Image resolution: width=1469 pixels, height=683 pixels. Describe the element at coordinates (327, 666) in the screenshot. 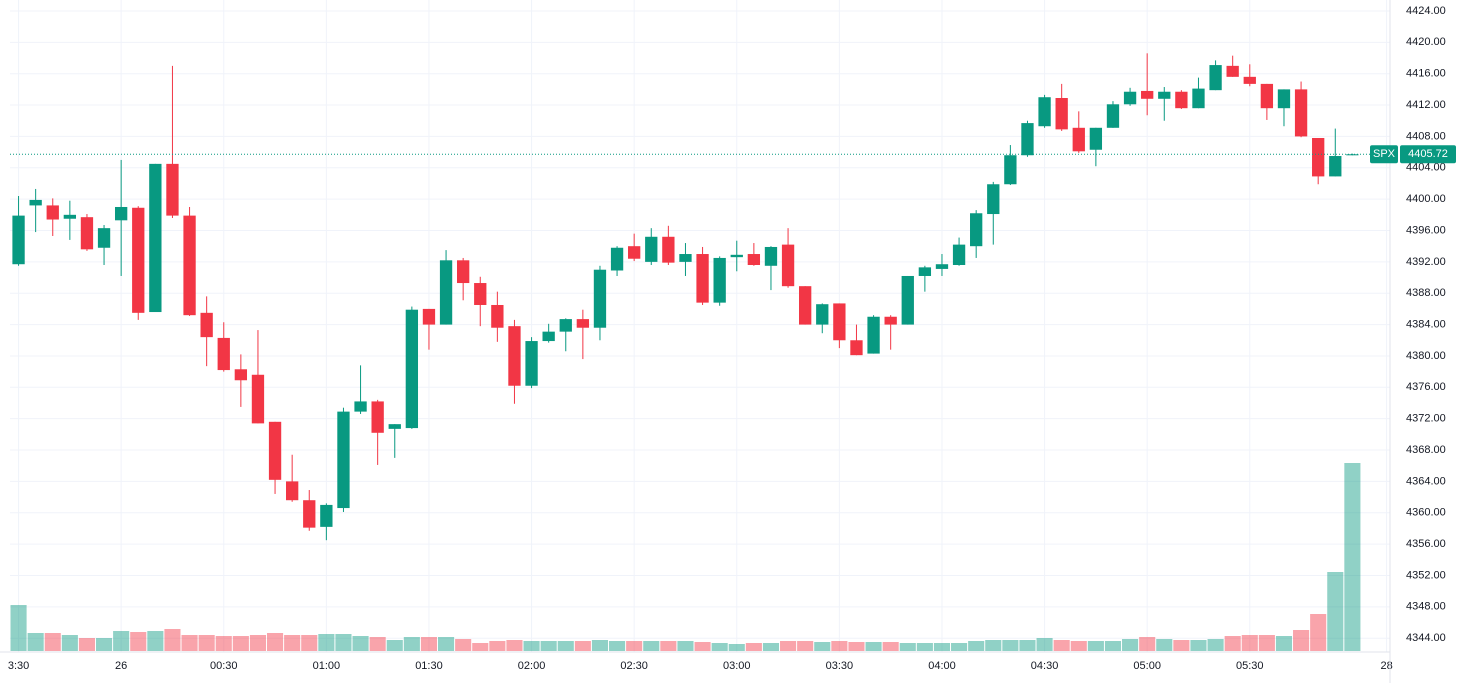

I see `x-tick-label: 01:00` at that location.